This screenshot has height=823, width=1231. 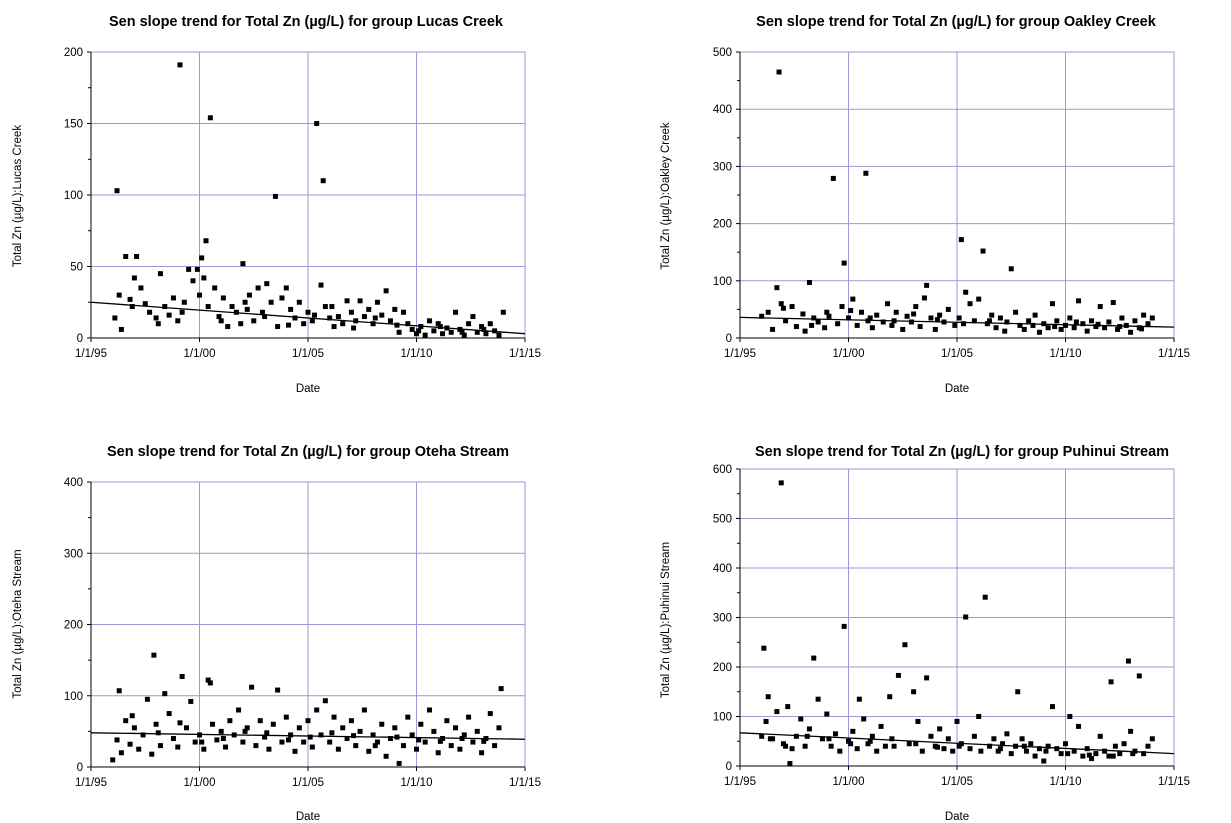 I want to click on y-tick-label: 600, so click(x=722, y=470).